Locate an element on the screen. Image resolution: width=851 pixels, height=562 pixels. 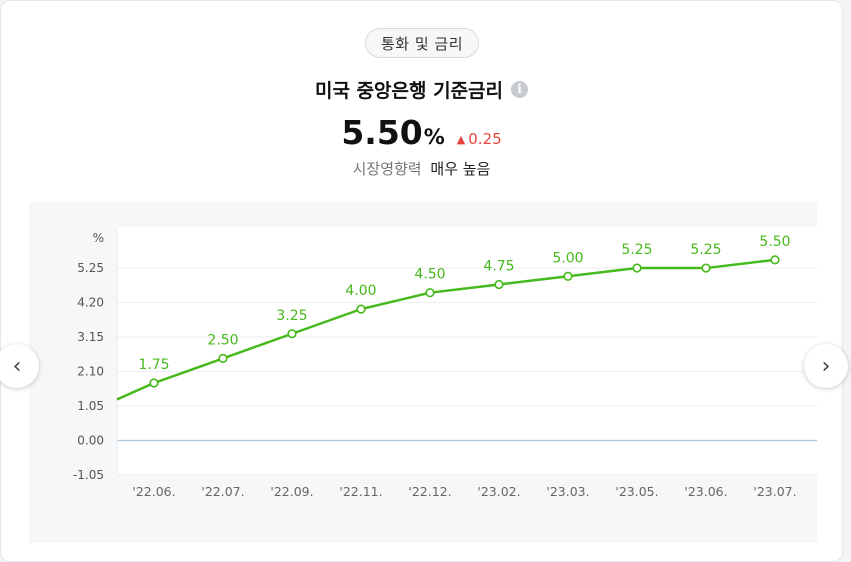
next-button: › is located at coordinates (826, 366).